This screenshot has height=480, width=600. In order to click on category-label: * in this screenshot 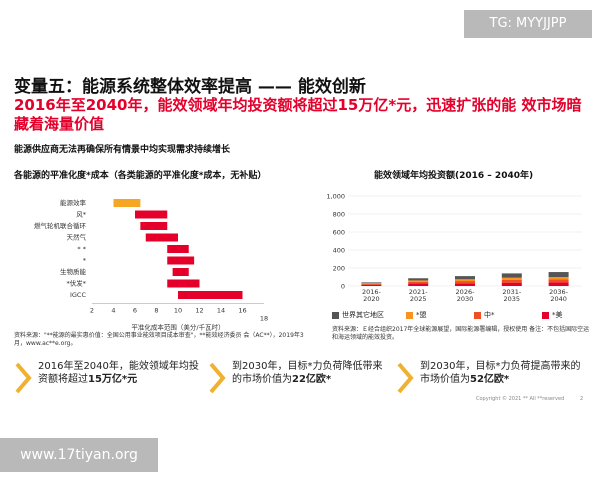, I will do `click(85, 261)`.